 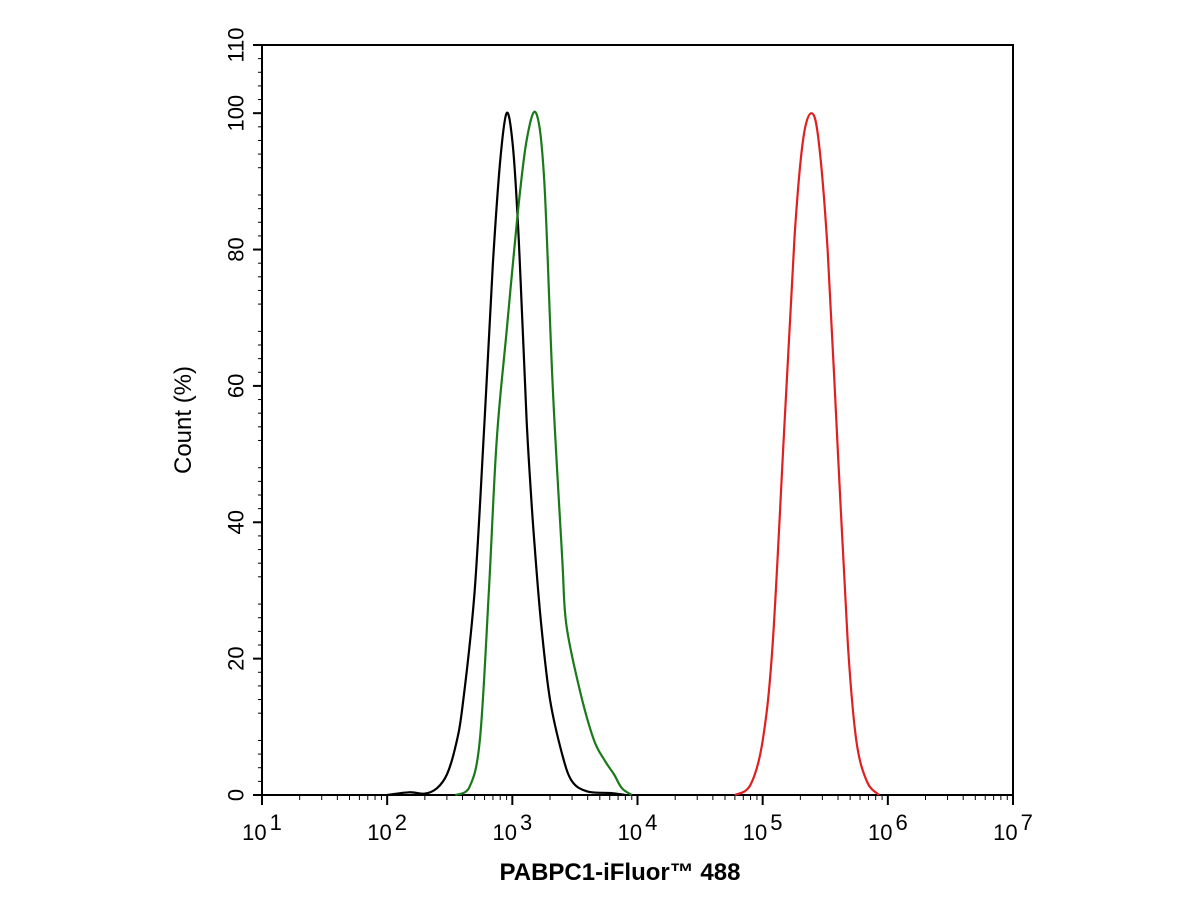 What do you see at coordinates (236, 249) in the screenshot?
I see `y-tick-label: 80` at bounding box center [236, 249].